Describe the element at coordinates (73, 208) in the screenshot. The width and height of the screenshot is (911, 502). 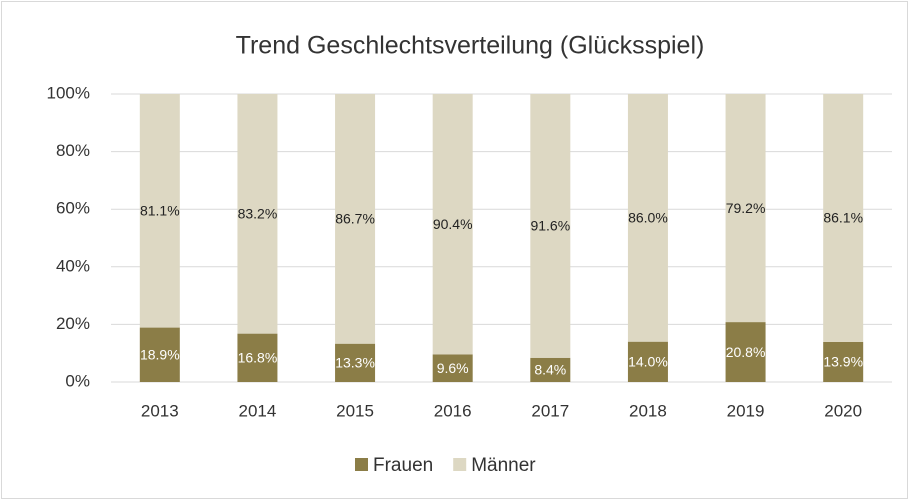
I see `y-tick-label: 60%` at that location.